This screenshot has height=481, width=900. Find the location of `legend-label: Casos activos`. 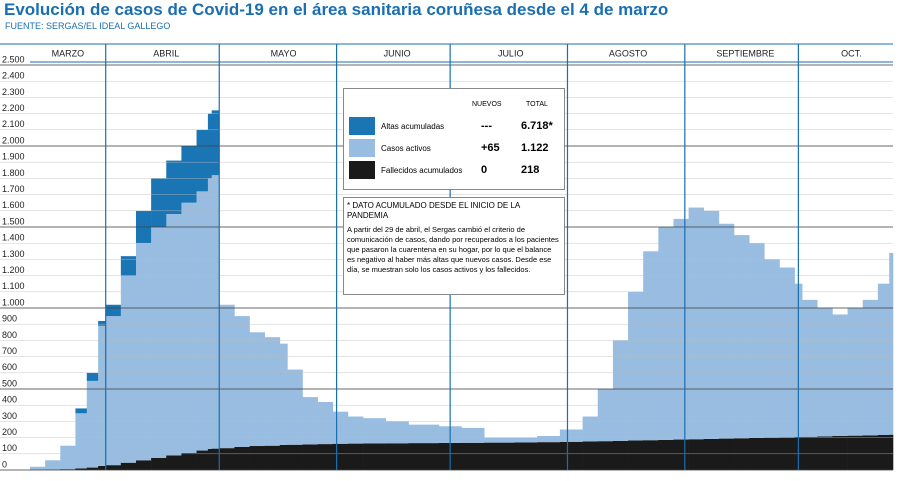

legend-label: Casos activos is located at coordinates (406, 148).